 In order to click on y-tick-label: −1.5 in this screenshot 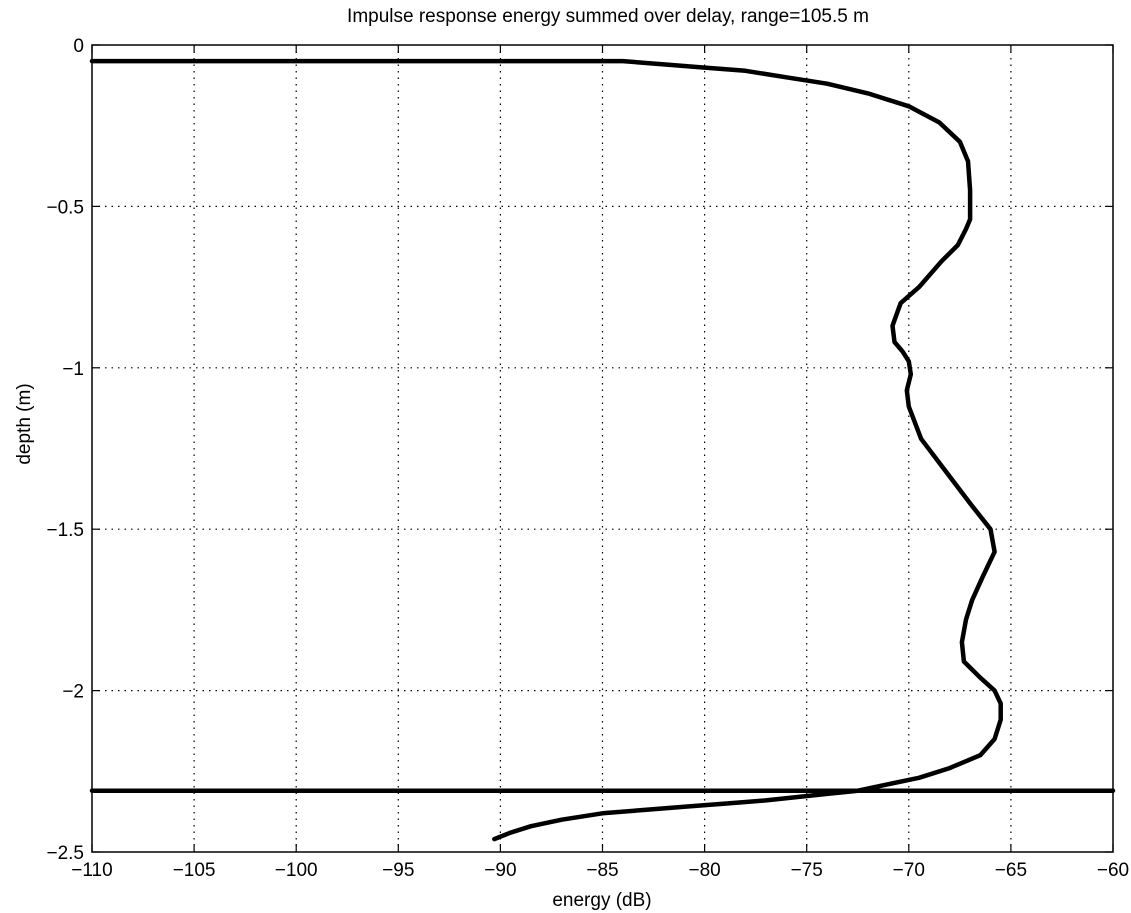, I will do `click(65, 530)`.